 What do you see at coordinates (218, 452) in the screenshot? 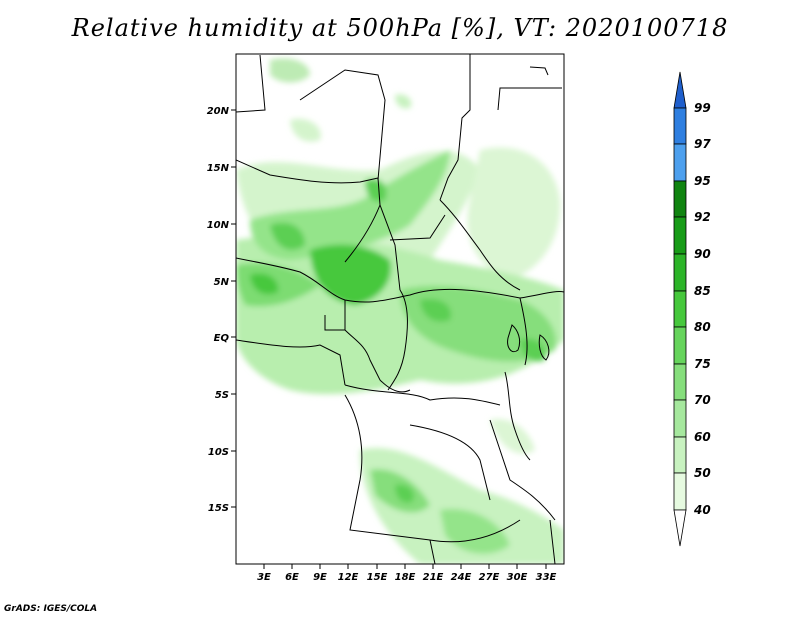
I see `lat-label: 10S` at bounding box center [218, 452].